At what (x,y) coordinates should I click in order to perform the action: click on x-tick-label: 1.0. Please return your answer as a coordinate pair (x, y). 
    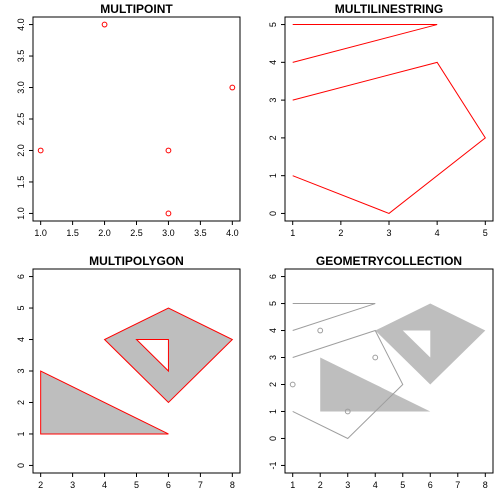
    Looking at the image, I should click on (40, 233).